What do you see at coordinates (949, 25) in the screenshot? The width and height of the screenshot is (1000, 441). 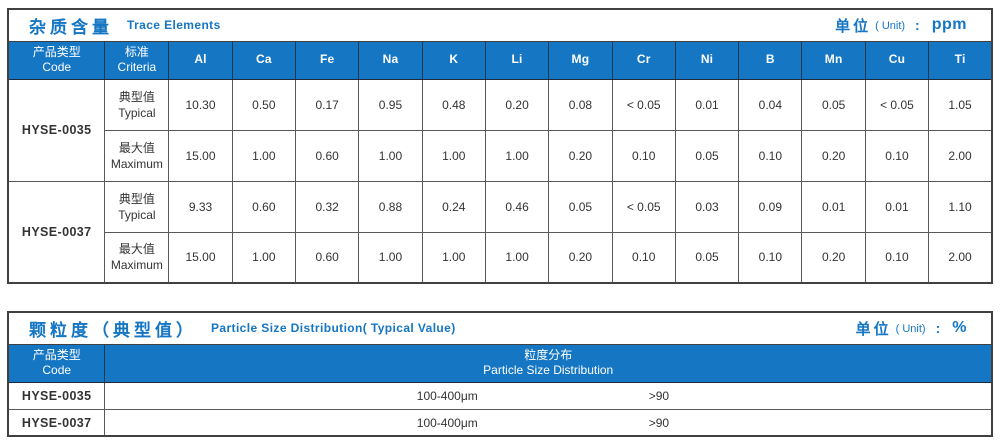 I see `unit-value: ppm` at bounding box center [949, 25].